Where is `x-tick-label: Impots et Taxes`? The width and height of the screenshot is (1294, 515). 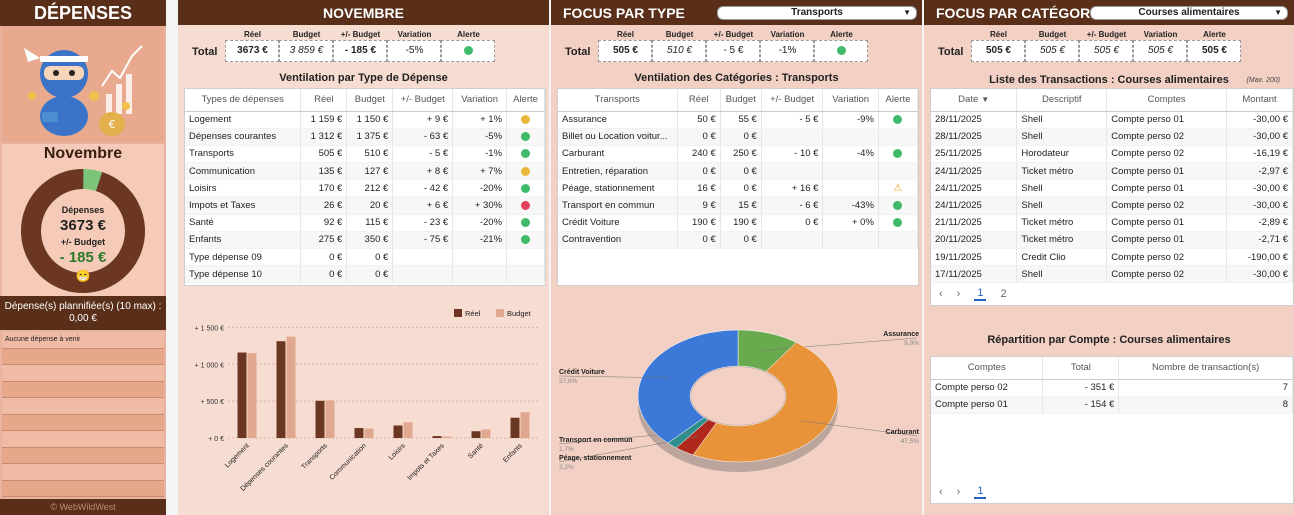
x-tick-label: Impots et Taxes is located at coordinates (426, 462).